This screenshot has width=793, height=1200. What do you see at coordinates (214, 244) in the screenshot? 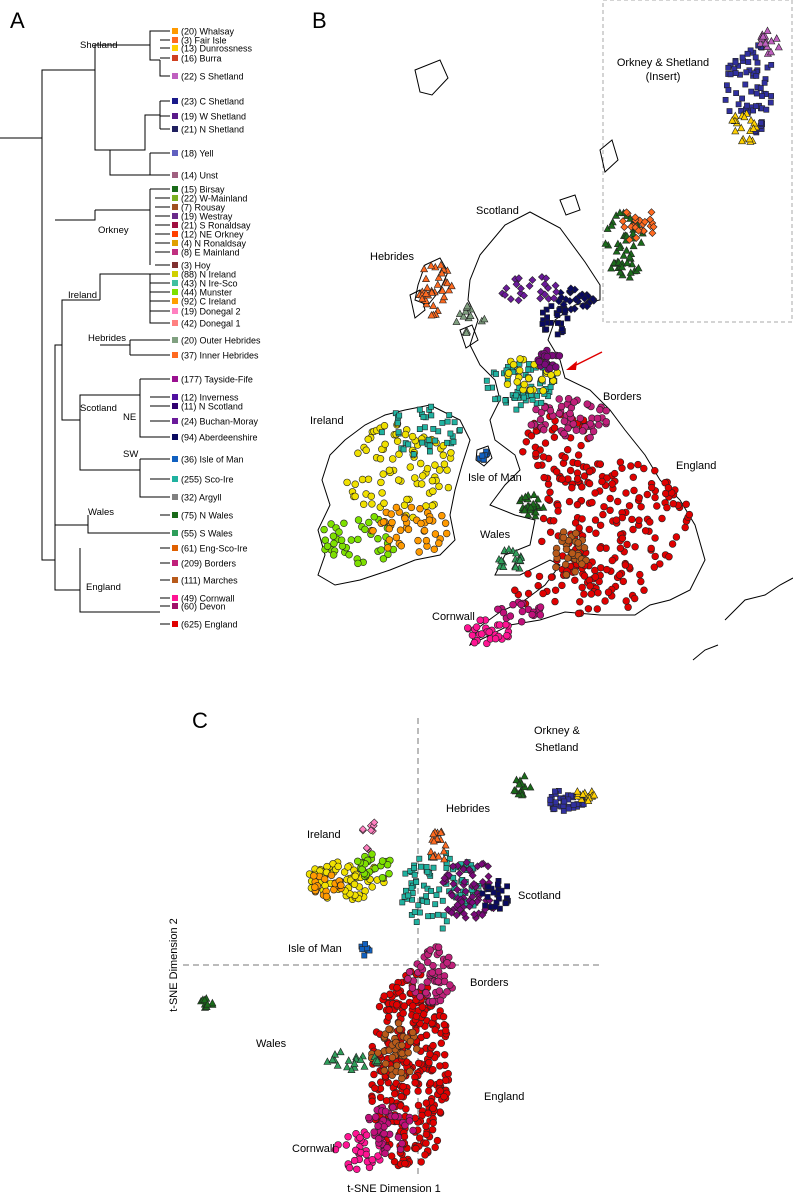
I see `leaf-label: (4) N Ronaldsay` at bounding box center [214, 244].